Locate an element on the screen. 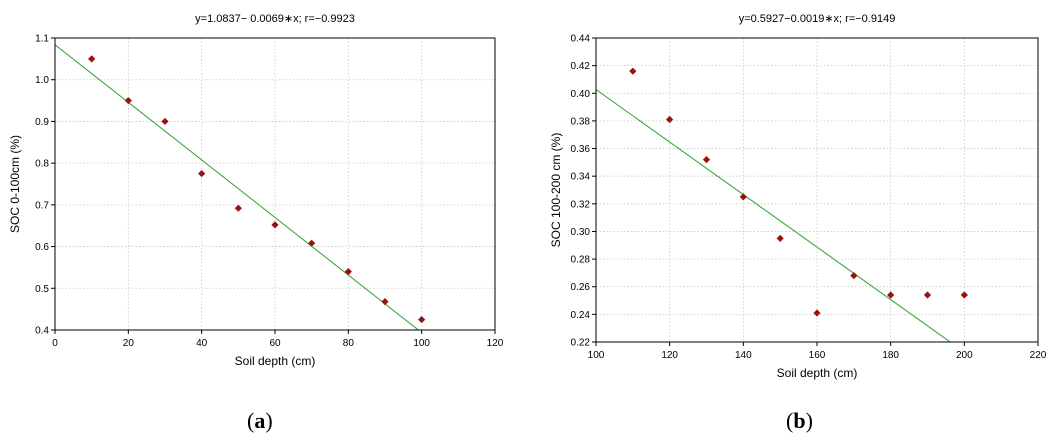 The image size is (1048, 441). x-tick-label: 60 is located at coordinates (275, 343).